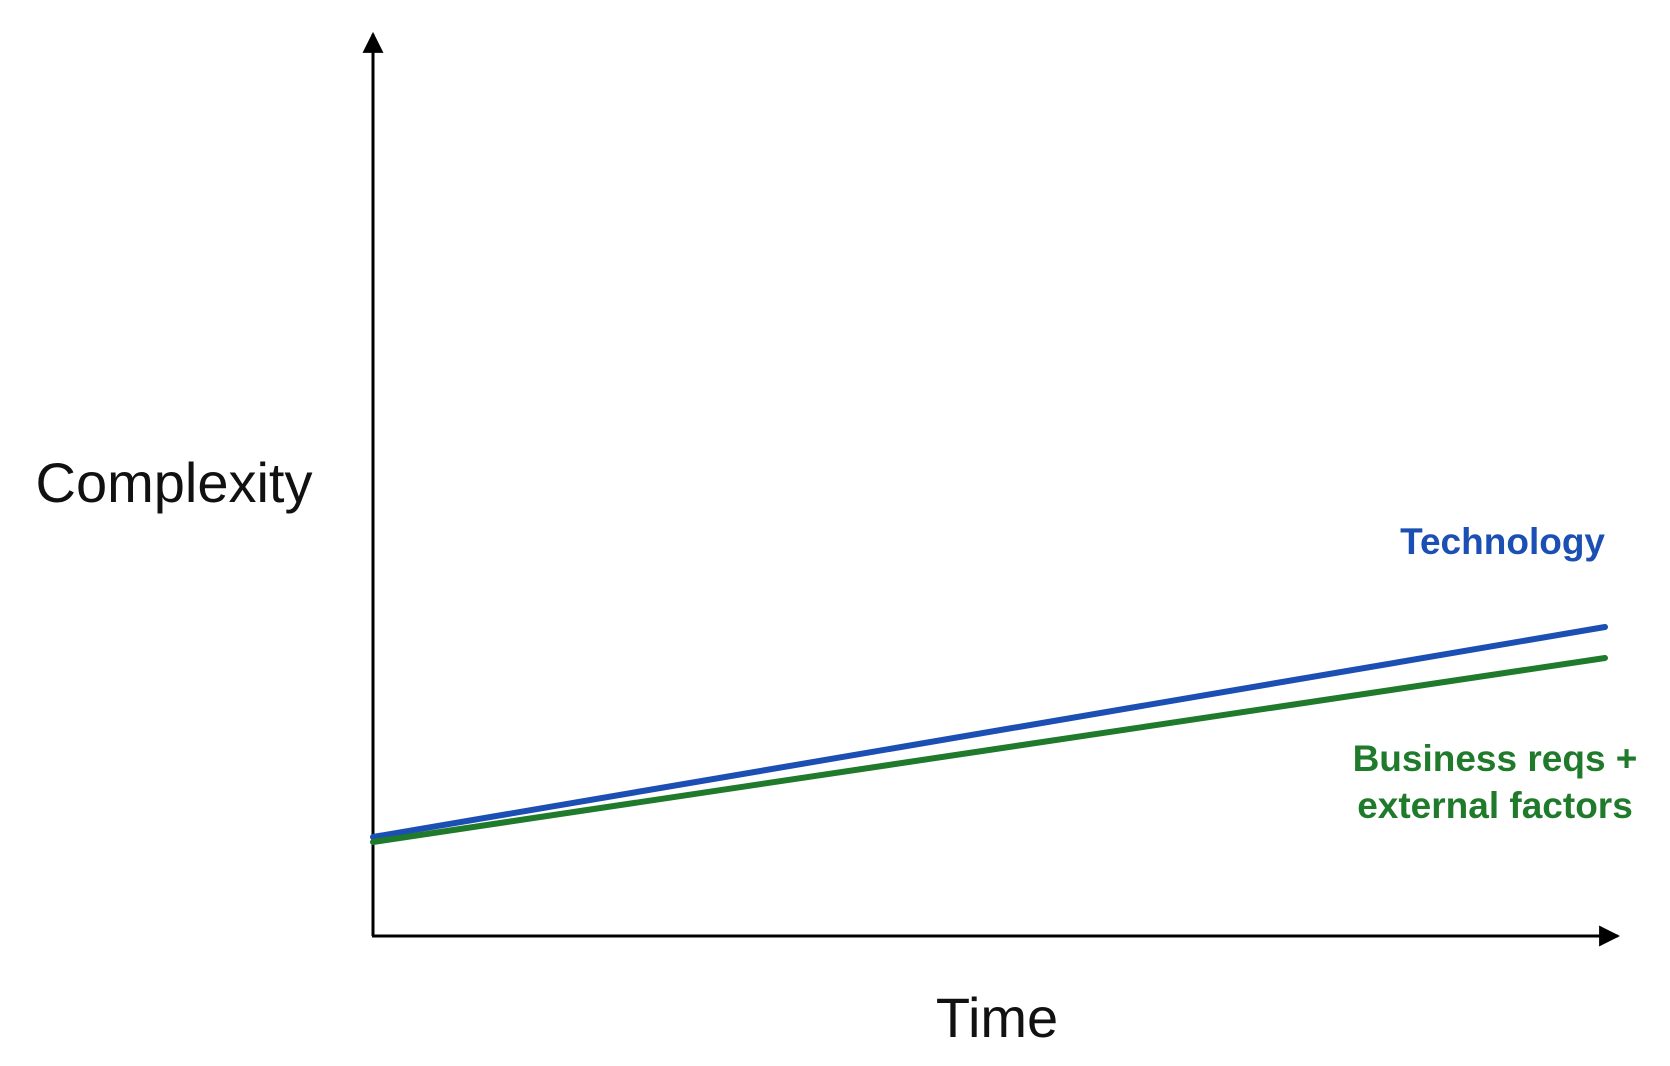 The width and height of the screenshot is (1670, 1066). Describe the element at coordinates (1502, 541) in the screenshot. I see `technology-label: Technology` at that location.